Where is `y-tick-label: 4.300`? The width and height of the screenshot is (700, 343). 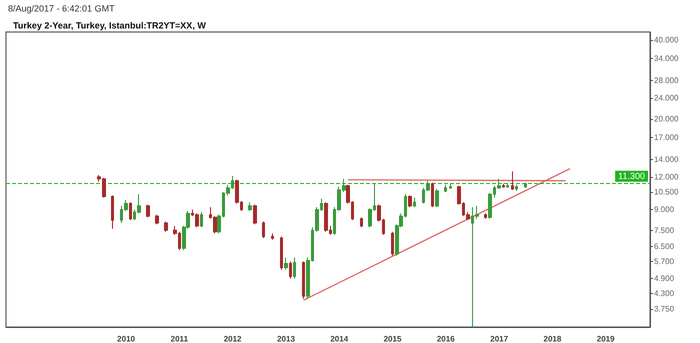
y-tick-label: 4.300 is located at coordinates (664, 293).